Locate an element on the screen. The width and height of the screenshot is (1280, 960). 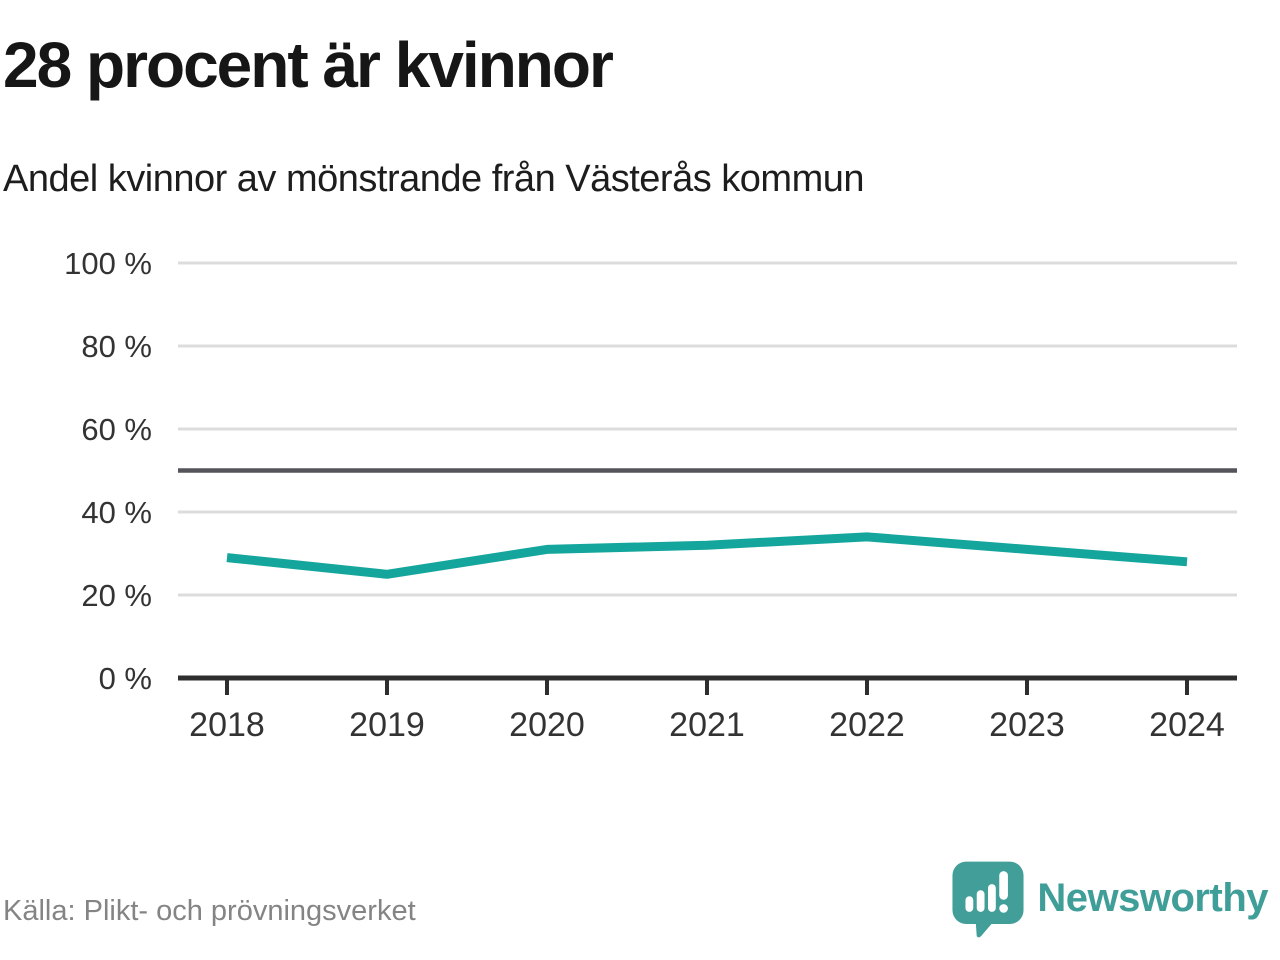
y-tick-label: 80 % is located at coordinates (116, 346).